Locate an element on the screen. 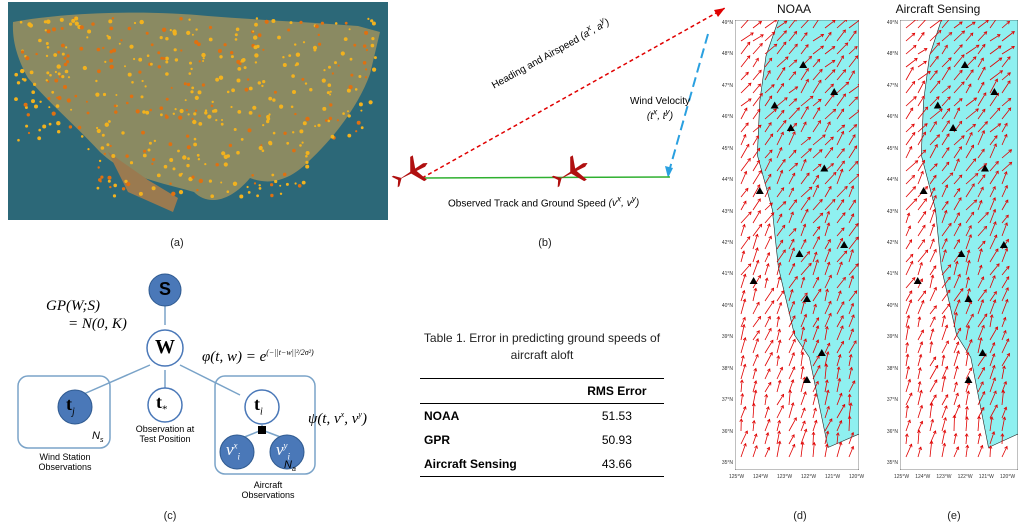  table-row: Aircraft Sensing 43.66 is located at coordinates (542, 464).